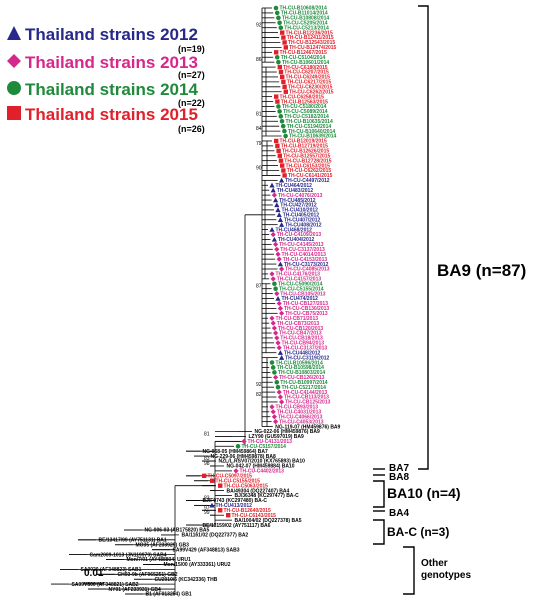 The image size is (538, 600). What do you see at coordinates (259, 129) in the screenshot?
I see `bootstrap-value: 84` at bounding box center [259, 129].